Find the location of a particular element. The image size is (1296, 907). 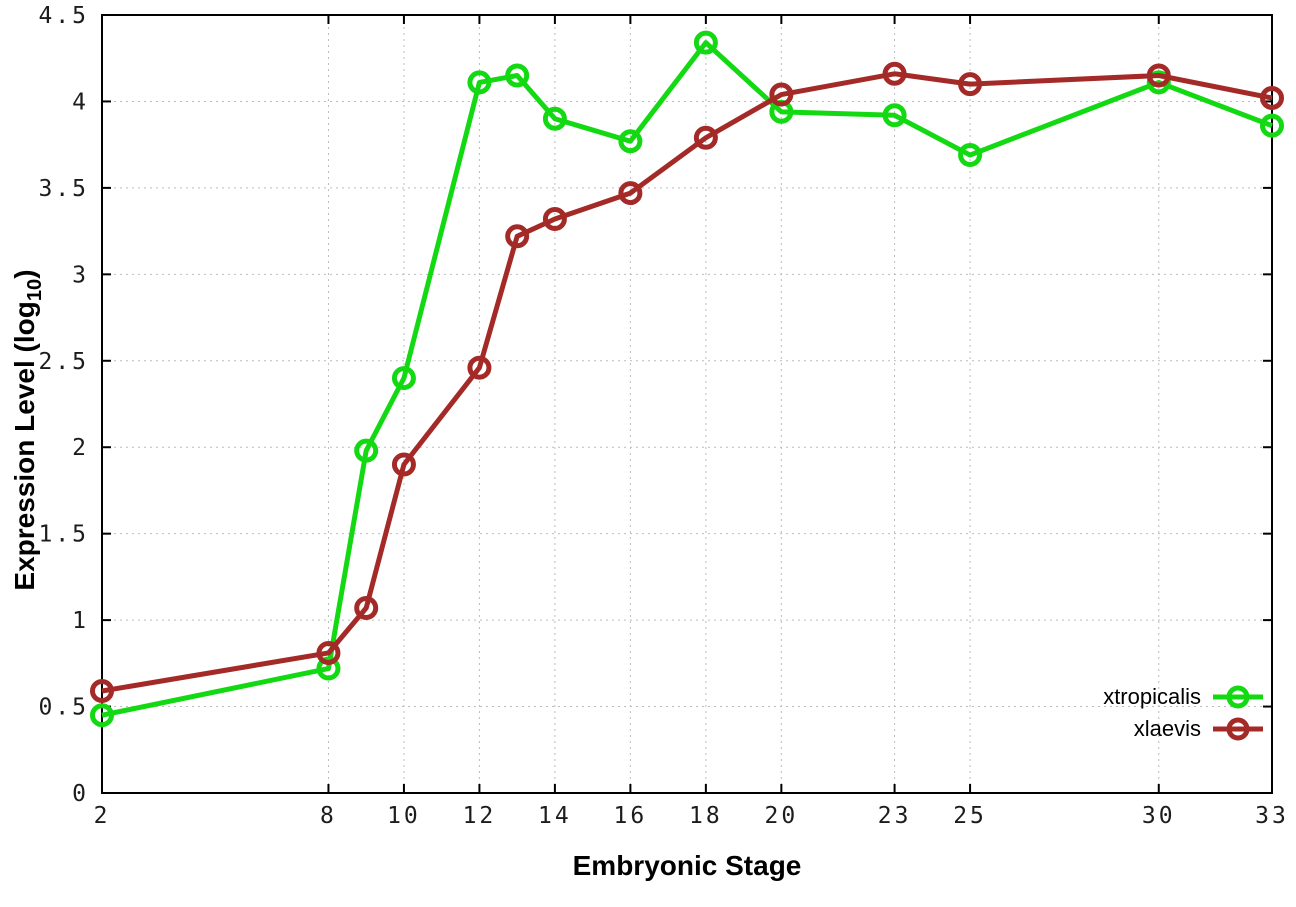

y-tick-label: 0.5 is located at coordinates (63, 708).